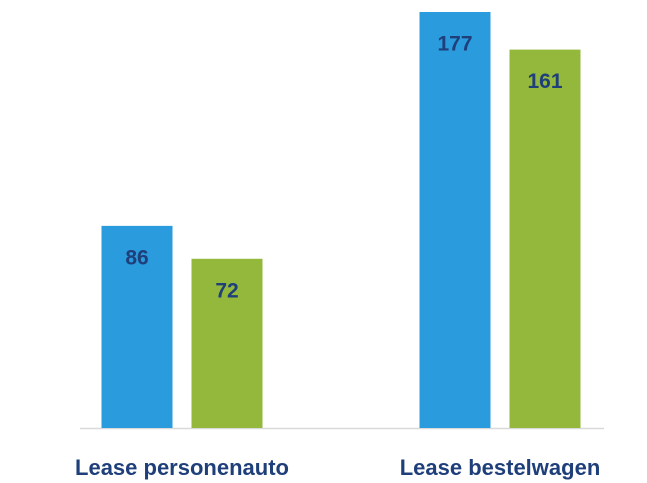 The image size is (647, 483). What do you see at coordinates (500, 467) in the screenshot?
I see `x-tick-label: Lease bestelwagen` at bounding box center [500, 467].